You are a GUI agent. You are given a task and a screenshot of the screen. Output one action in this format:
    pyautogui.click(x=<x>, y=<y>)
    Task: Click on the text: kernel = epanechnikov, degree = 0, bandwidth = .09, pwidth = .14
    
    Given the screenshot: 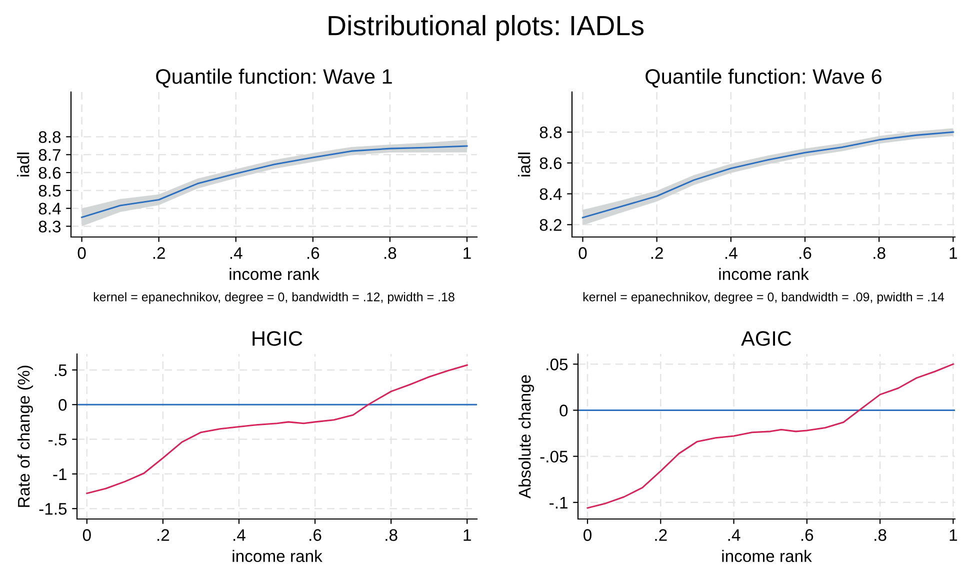 What is the action you would take?
    pyautogui.click(x=763, y=298)
    